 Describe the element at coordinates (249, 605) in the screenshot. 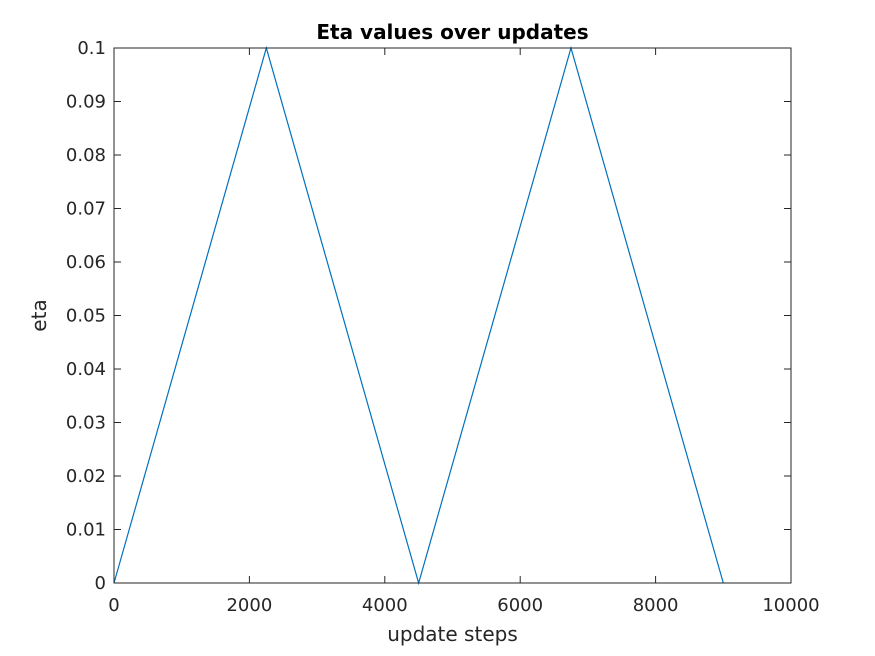

I see `x-tick-label: 2000` at that location.